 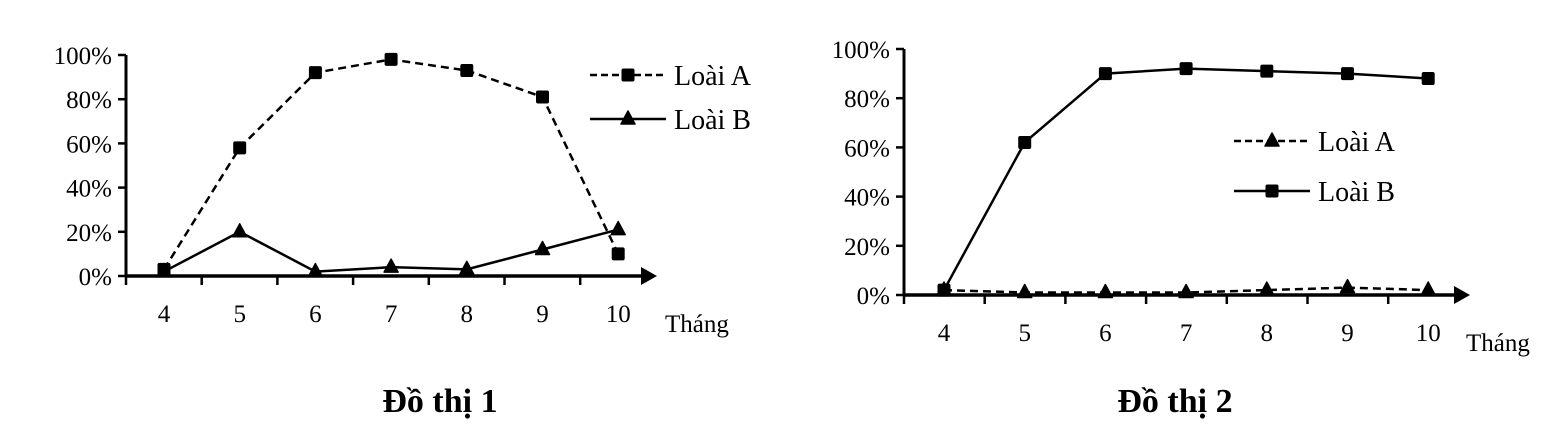 What do you see at coordinates (1175, 401) in the screenshot?
I see `chart-2-title: Đồ thị 2` at bounding box center [1175, 401].